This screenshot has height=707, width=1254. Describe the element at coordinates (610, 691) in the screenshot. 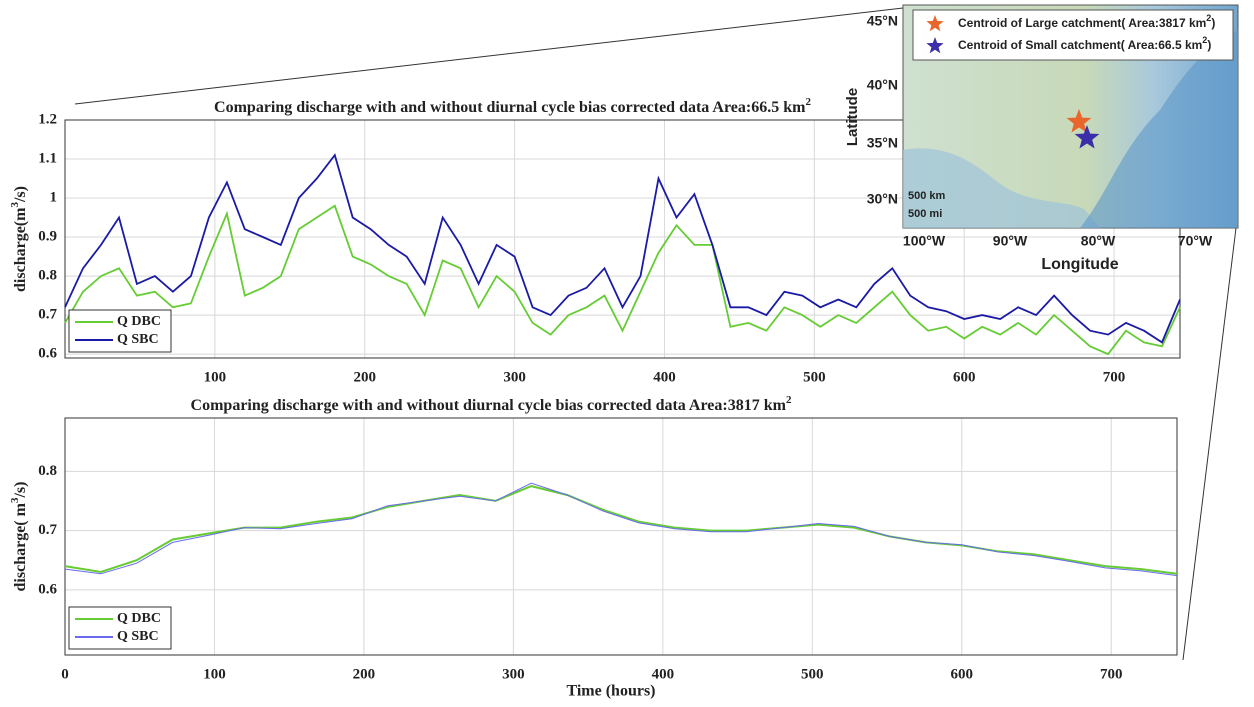

I see `x-axis-label: Time (hours)` at that location.